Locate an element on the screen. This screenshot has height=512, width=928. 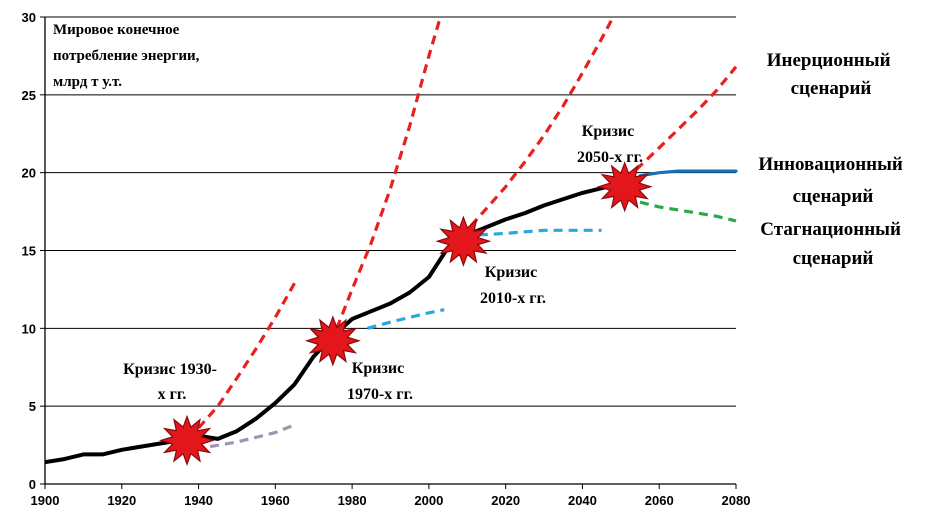
series-stagnation-1970 is located at coordinates (406, 319).